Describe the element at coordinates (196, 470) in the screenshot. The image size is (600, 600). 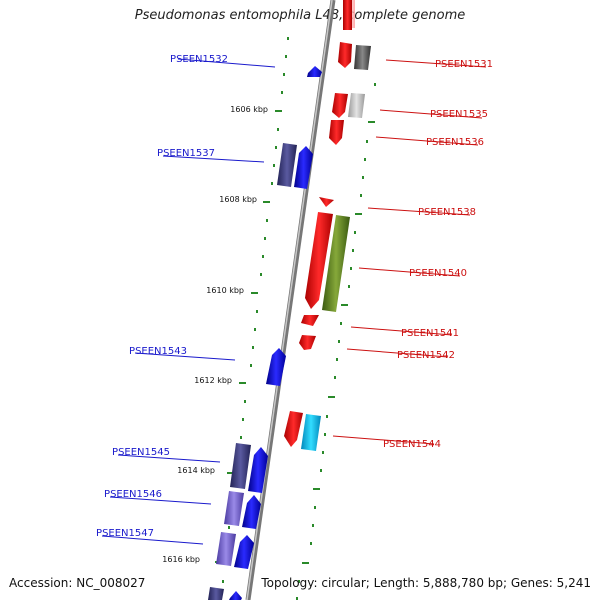
I see `position-label: 1614 kbp` at that location.